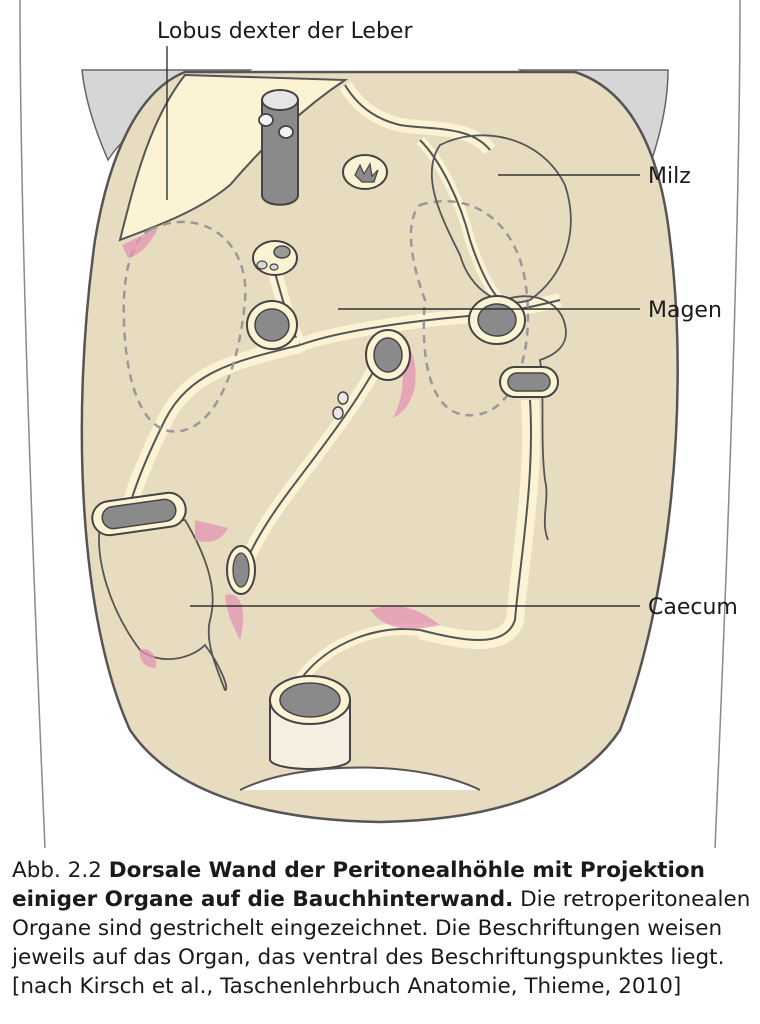  Describe the element at coordinates (285, 31) in the screenshot. I see `label-liver: Lobus dexter der Leber` at that location.